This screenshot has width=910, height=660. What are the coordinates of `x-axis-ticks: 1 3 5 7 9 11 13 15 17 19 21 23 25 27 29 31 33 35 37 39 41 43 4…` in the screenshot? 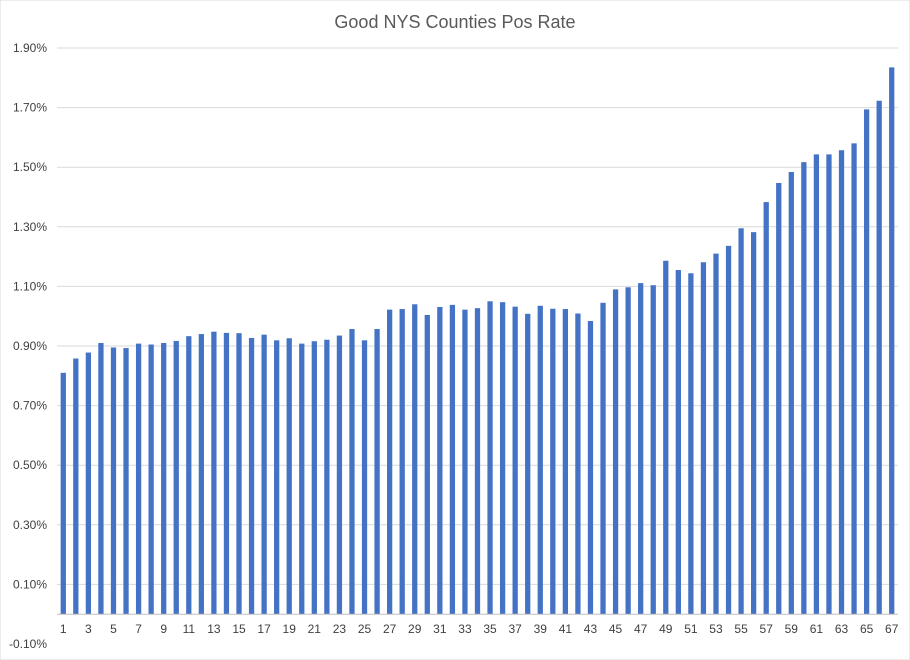 It's located at (479, 629).